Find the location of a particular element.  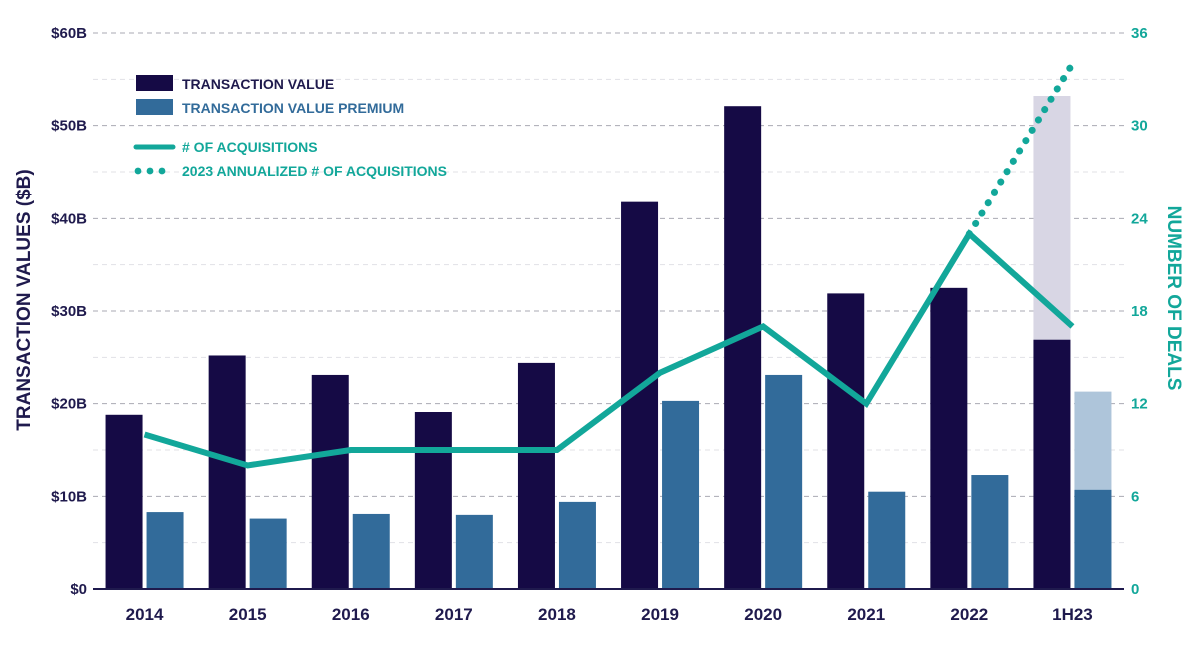

right-tick-label: 18 is located at coordinates (1139, 311).